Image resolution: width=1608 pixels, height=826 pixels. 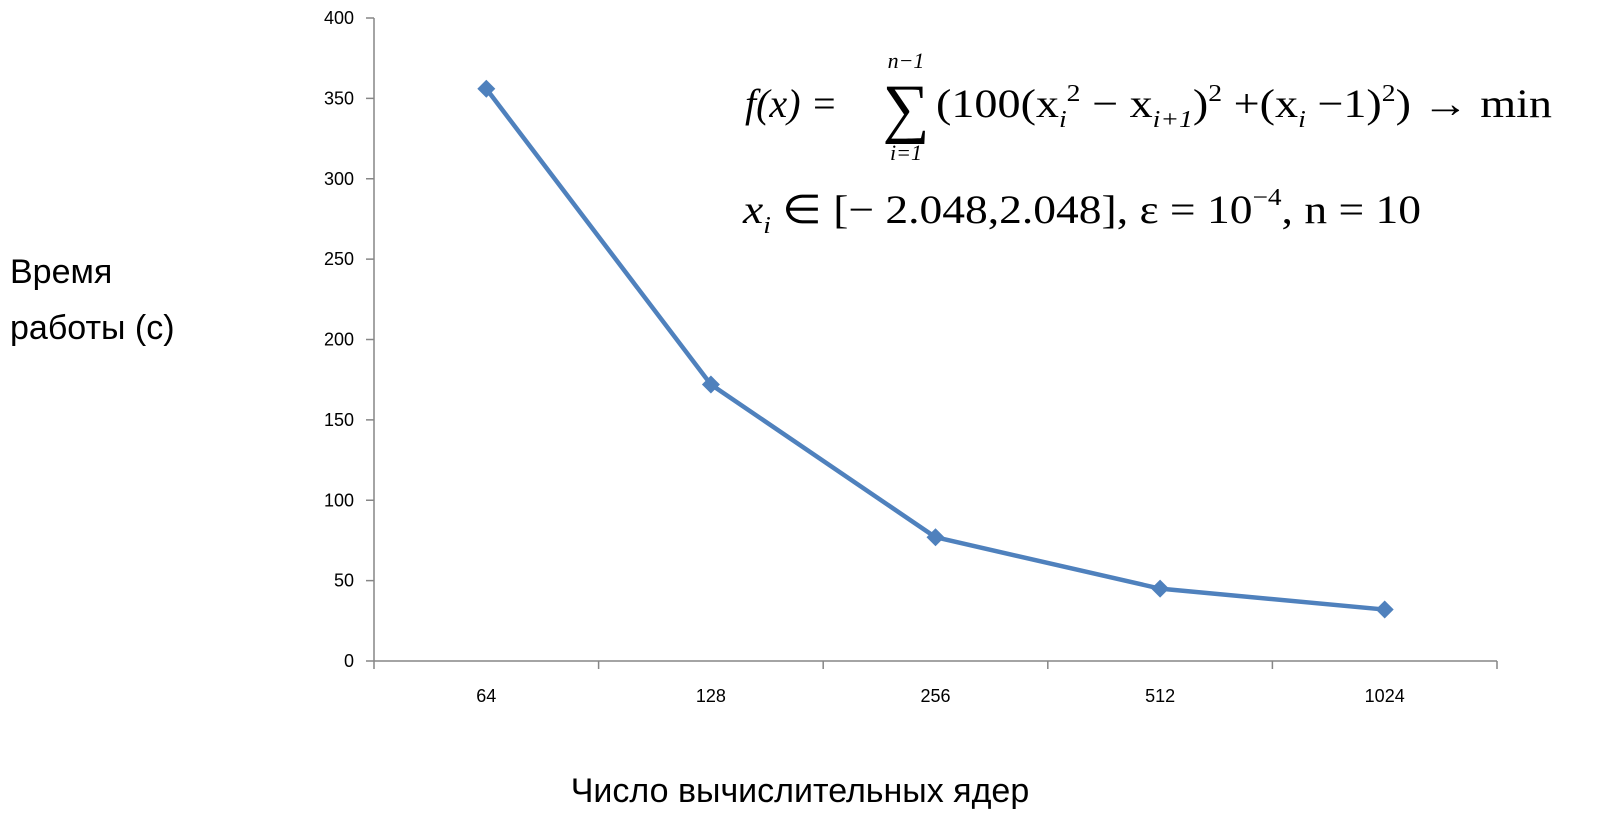 What do you see at coordinates (1385, 696) in the screenshot?
I see `x-tick-label: 1024` at bounding box center [1385, 696].